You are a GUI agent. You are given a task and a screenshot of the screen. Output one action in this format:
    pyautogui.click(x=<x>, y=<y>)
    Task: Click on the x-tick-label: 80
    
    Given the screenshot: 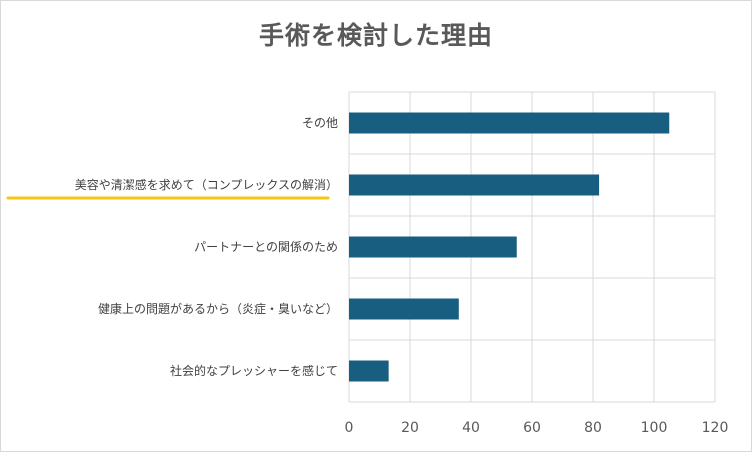 What is the action you would take?
    pyautogui.click(x=593, y=428)
    